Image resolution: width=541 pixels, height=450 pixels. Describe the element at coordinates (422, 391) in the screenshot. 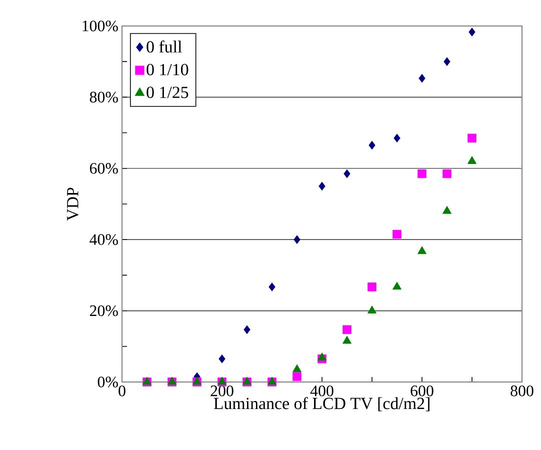

I see `x-tick-label: 600` at that location.